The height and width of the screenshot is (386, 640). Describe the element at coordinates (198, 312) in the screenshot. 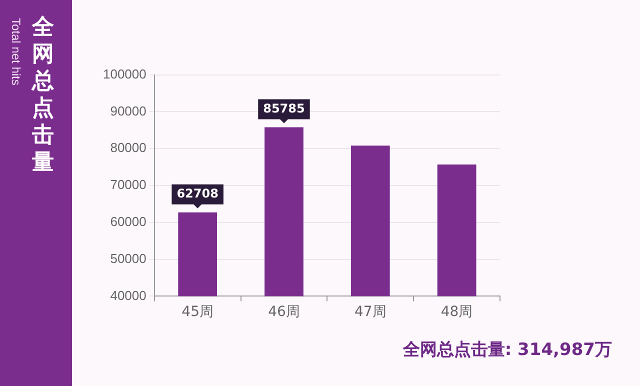

I see `x-tick-label: 45周` at that location.